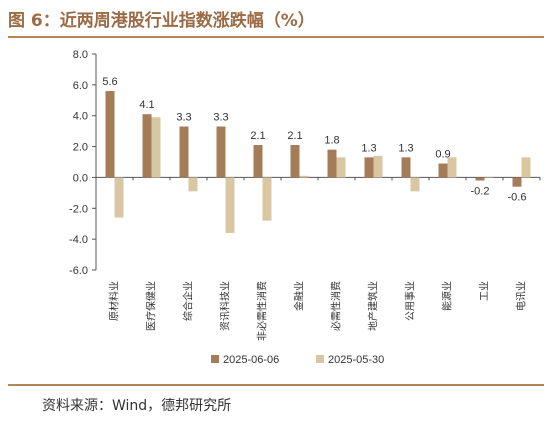 The height and width of the screenshot is (426, 552). Describe the element at coordinates (78, 271) in the screenshot. I see `y-tick-label: -6.0` at that location.